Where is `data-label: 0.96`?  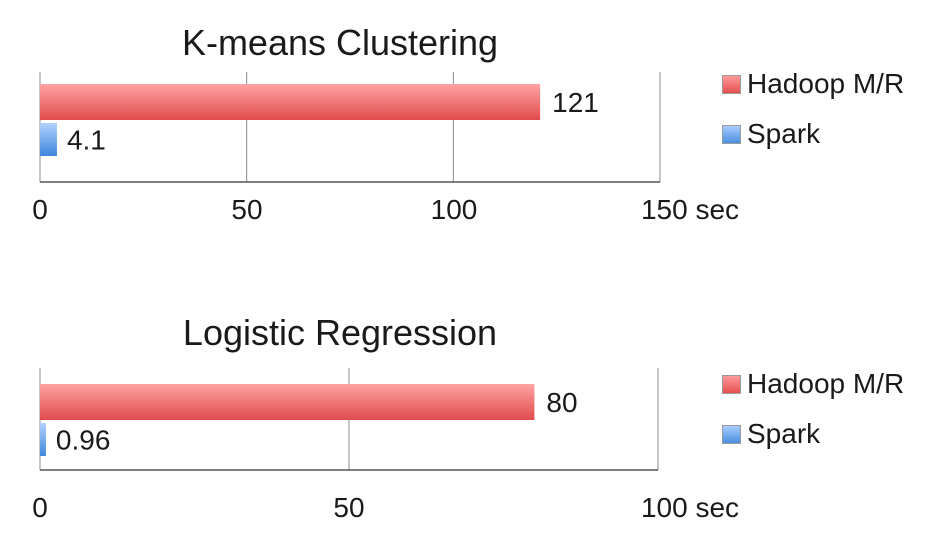 data-label: 0.96 is located at coordinates (83, 440).